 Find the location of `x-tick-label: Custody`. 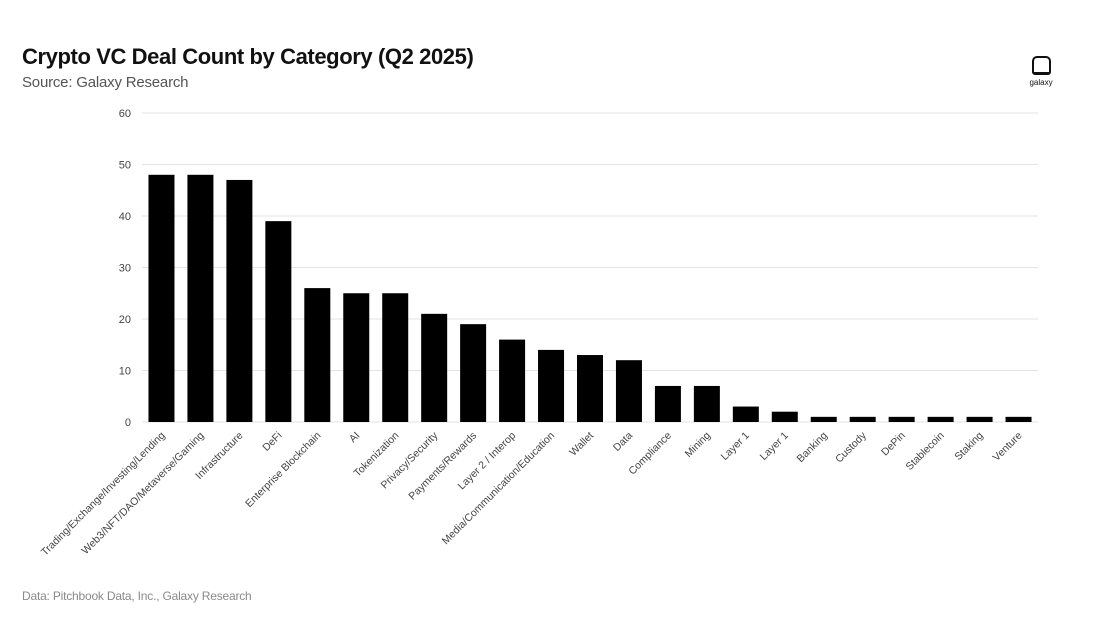

x-tick-label: Custody is located at coordinates (851, 447).